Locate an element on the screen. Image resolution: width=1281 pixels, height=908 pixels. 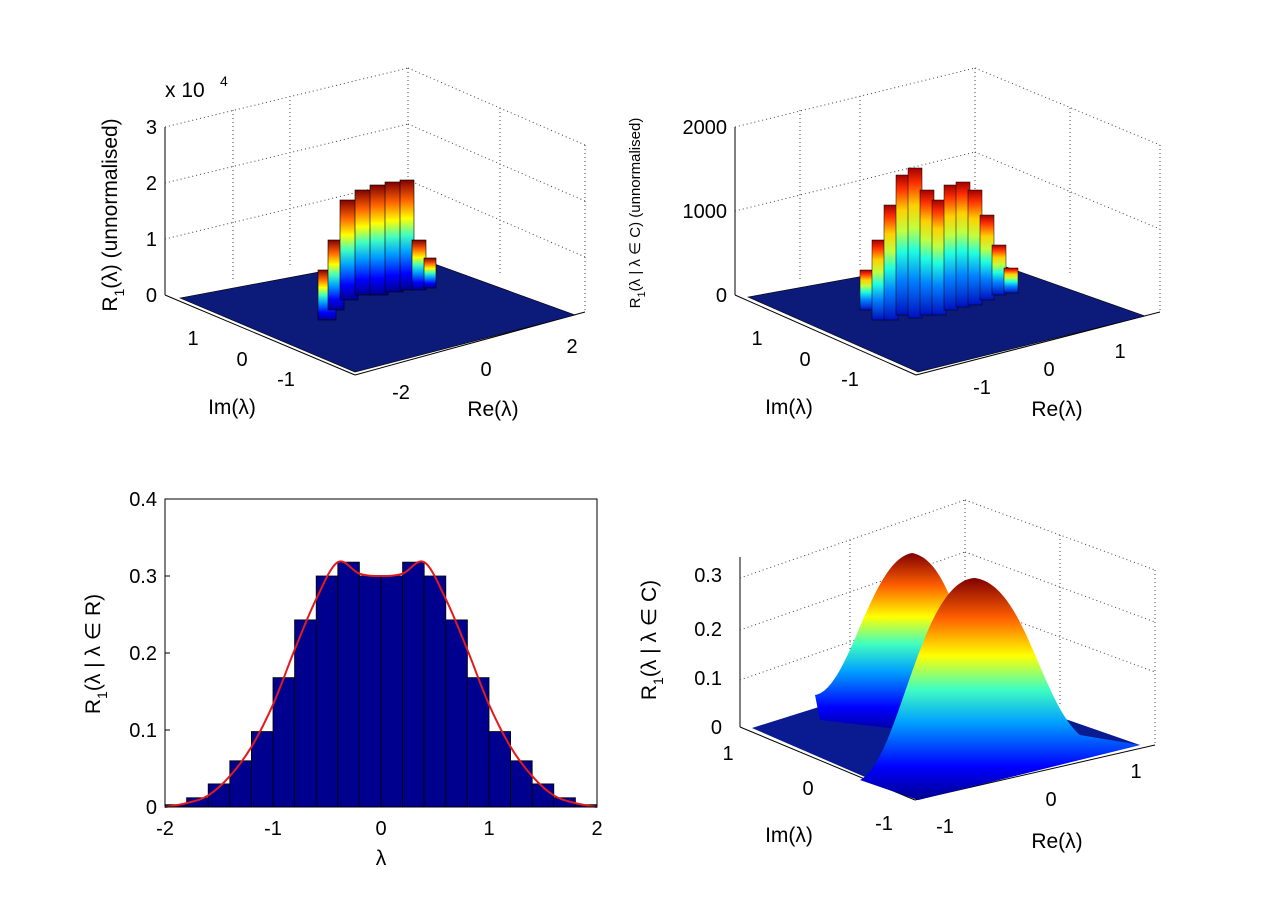
ytick-label: 0.1 is located at coordinates (143, 731).